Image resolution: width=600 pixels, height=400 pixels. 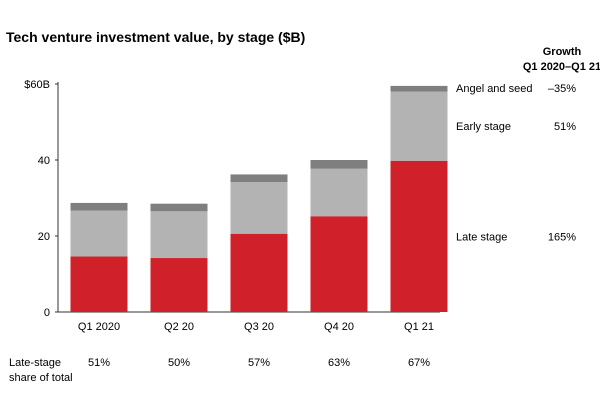 What do you see at coordinates (179, 363) in the screenshot?
I see `share-value: 50%` at bounding box center [179, 363].